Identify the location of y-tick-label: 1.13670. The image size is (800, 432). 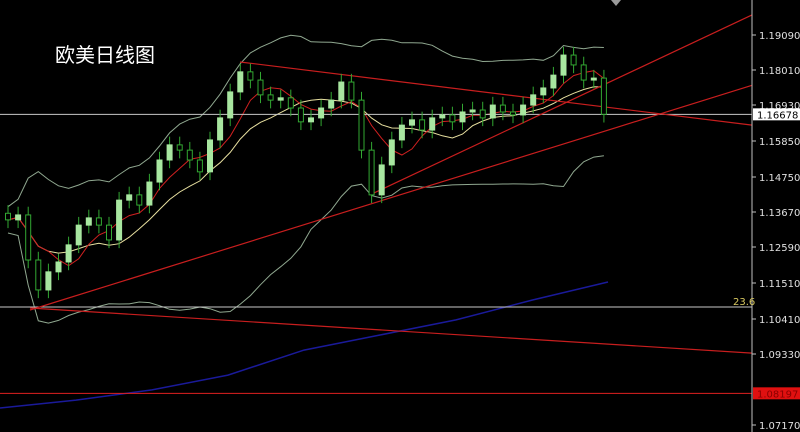
(779, 213).